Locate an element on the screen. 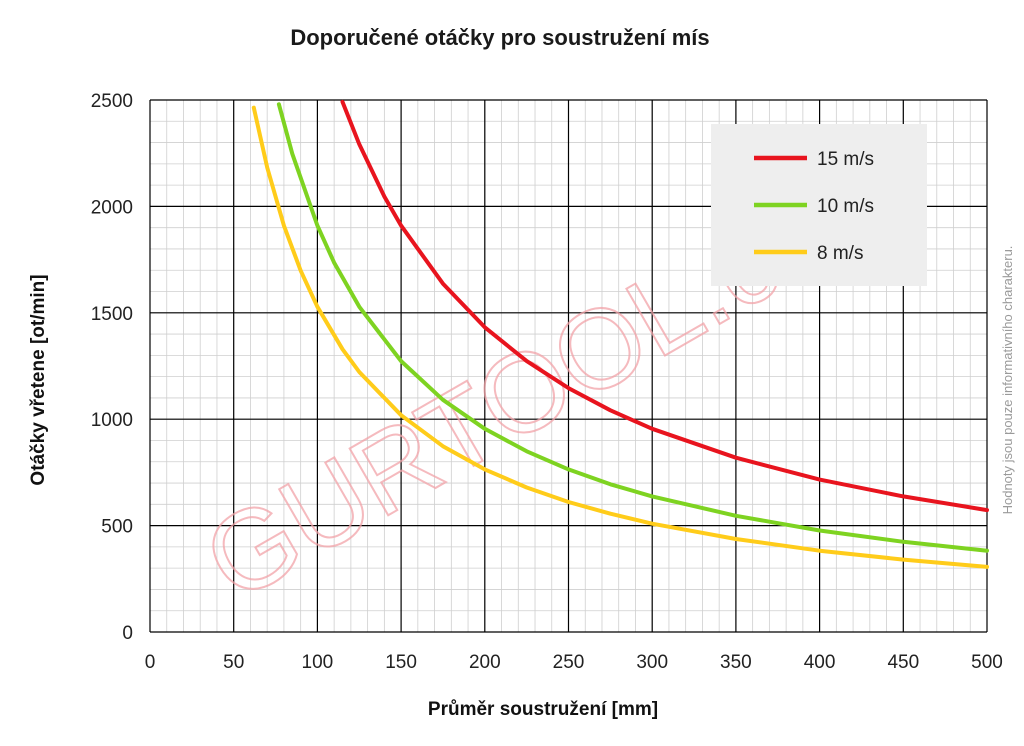 The image size is (1024, 746). x-tick-label: 500 is located at coordinates (987, 662).